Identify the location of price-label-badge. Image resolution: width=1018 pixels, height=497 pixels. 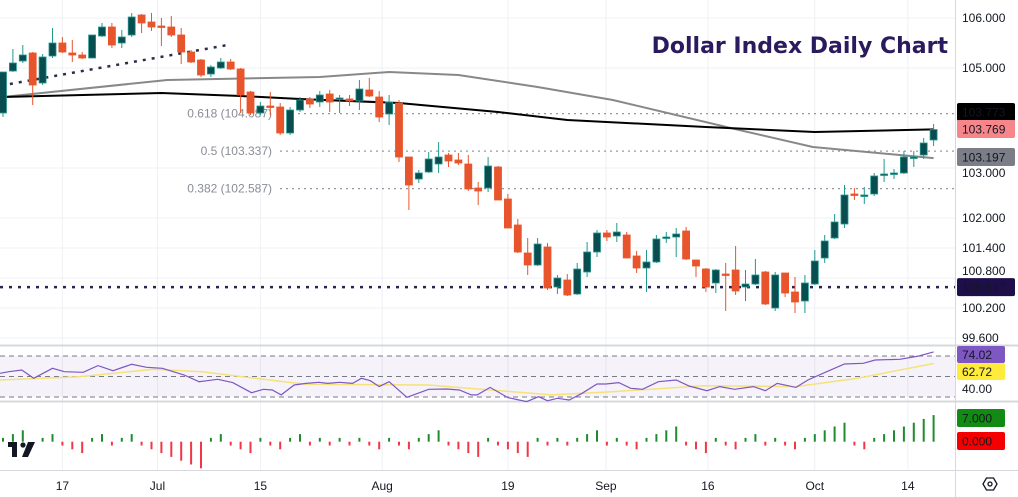
(986, 287).